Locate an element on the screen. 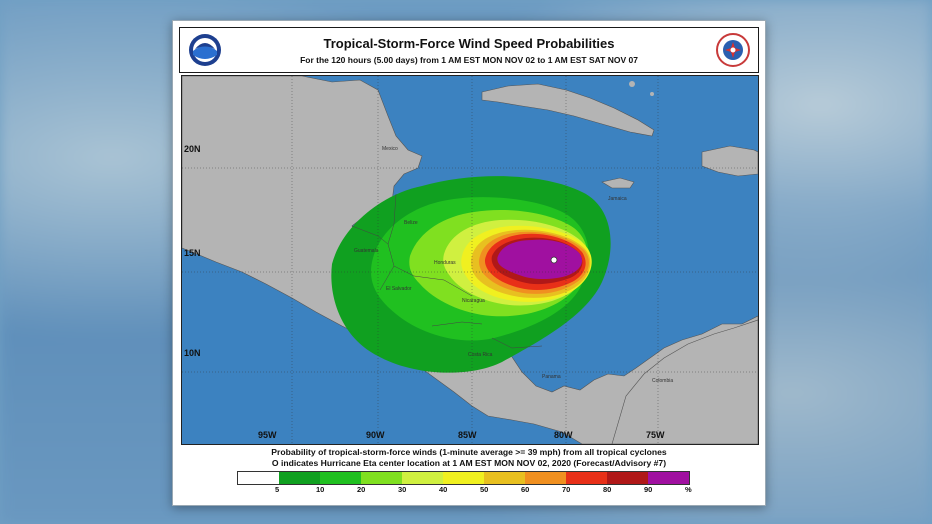 This screenshot has width=932, height=524. contour-max is located at coordinates (540, 259).